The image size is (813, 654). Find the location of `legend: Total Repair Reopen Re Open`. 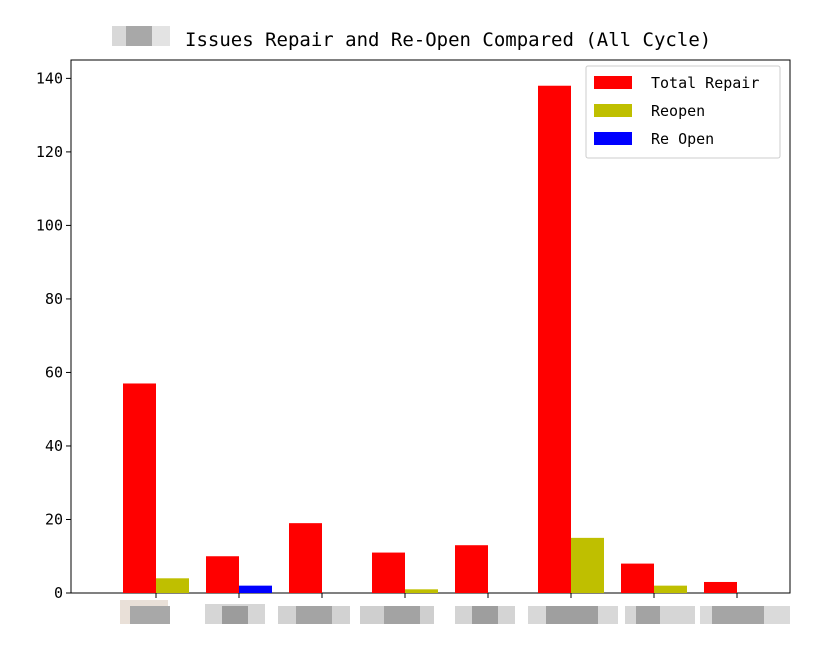

legend: Total Repair Reopen Re Open is located at coordinates (683, 112).